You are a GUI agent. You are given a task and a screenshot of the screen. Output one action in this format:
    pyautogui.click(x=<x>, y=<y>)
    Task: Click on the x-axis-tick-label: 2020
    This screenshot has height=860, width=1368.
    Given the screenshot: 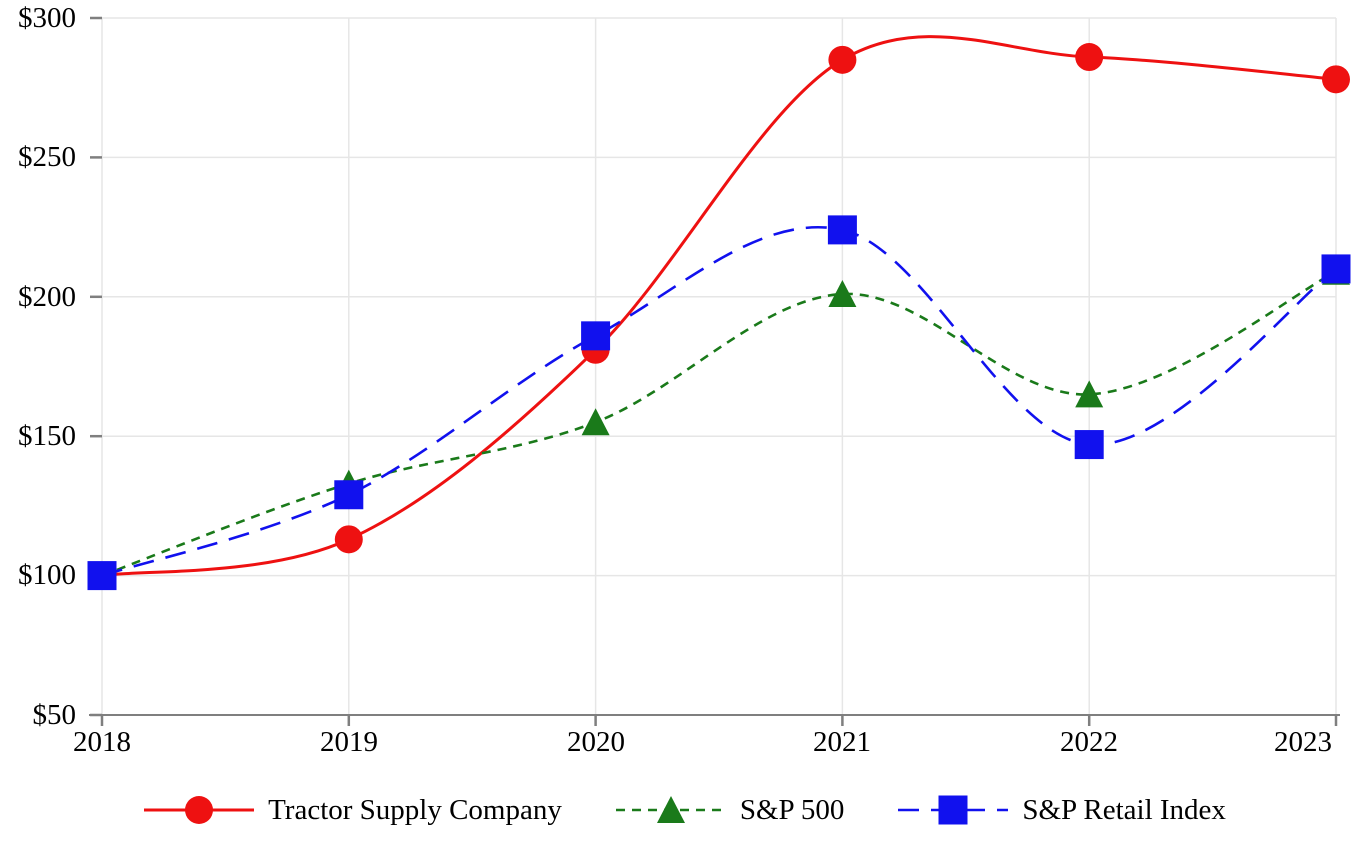 What is the action you would take?
    pyautogui.click(x=596, y=742)
    